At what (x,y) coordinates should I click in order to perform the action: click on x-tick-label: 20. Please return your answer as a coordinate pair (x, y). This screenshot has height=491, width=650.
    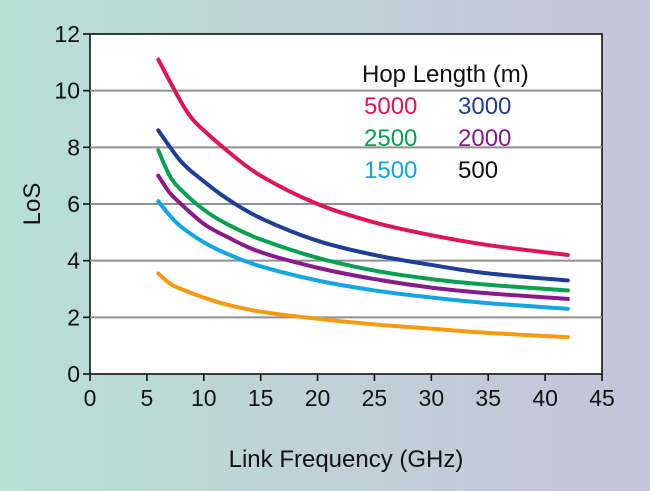
    Looking at the image, I should click on (318, 398).